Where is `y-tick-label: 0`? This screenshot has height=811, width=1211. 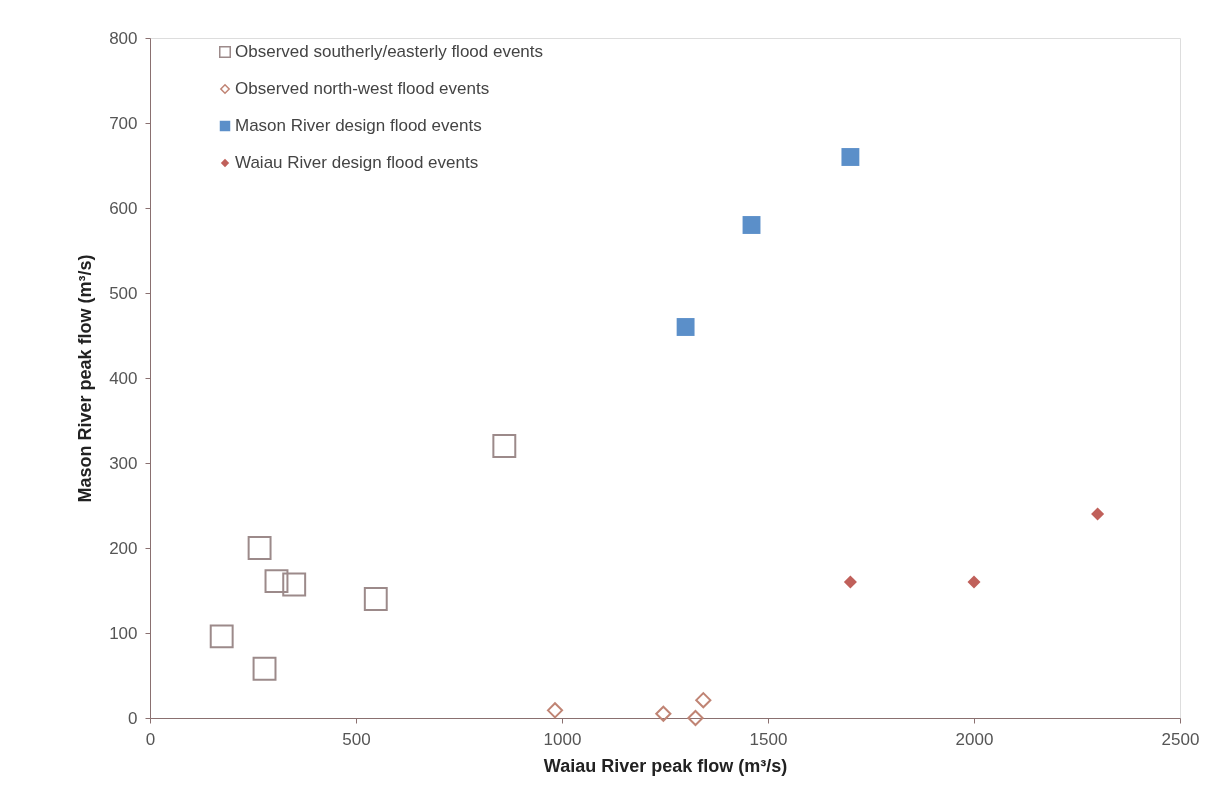 y-tick-label: 0 is located at coordinates (133, 718).